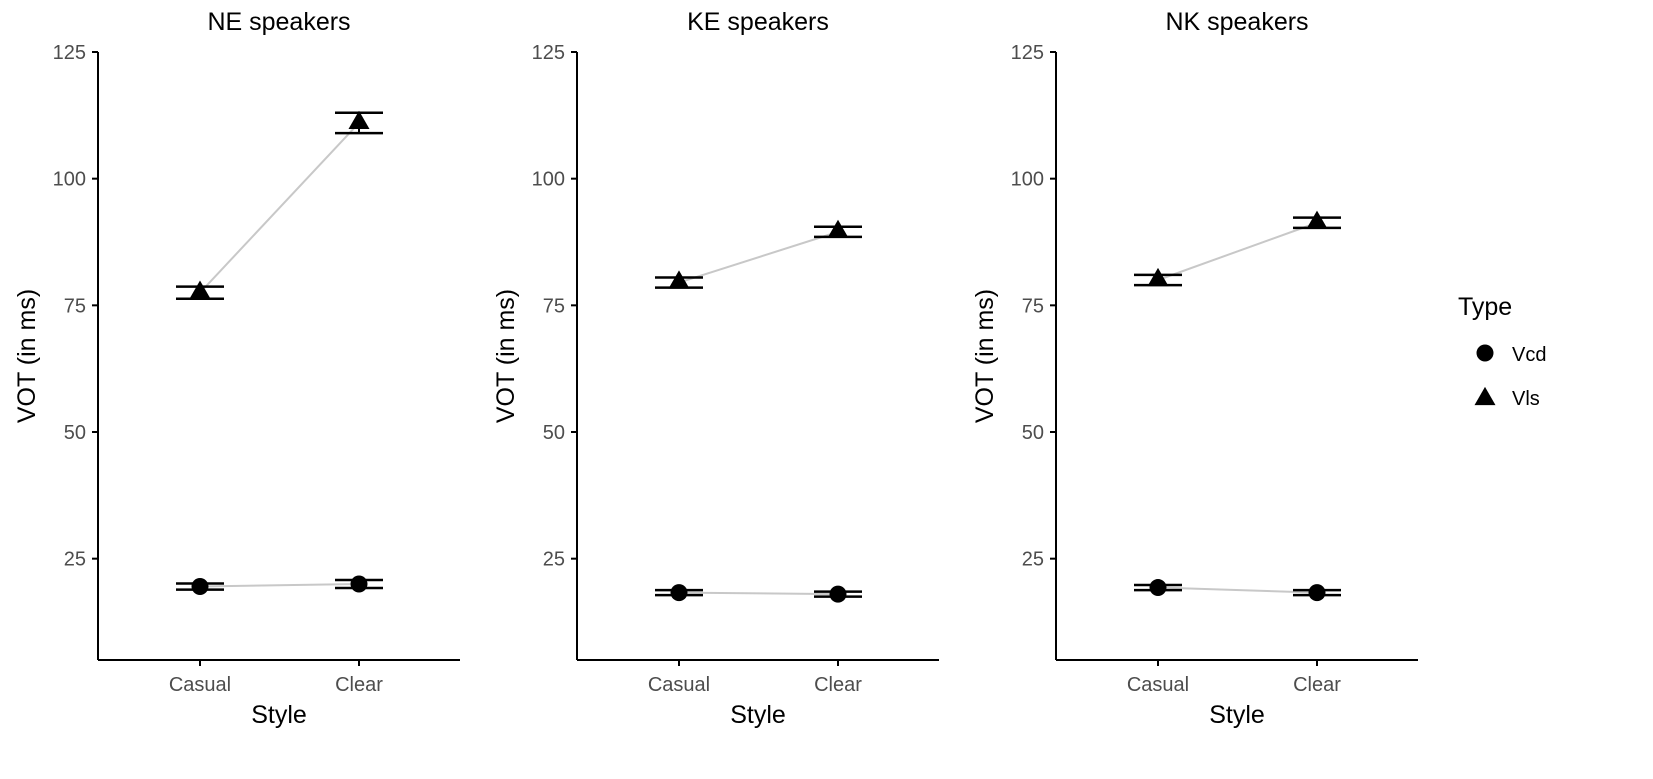  I want to click on legend-label-vcd: Vcd, so click(1529, 355).